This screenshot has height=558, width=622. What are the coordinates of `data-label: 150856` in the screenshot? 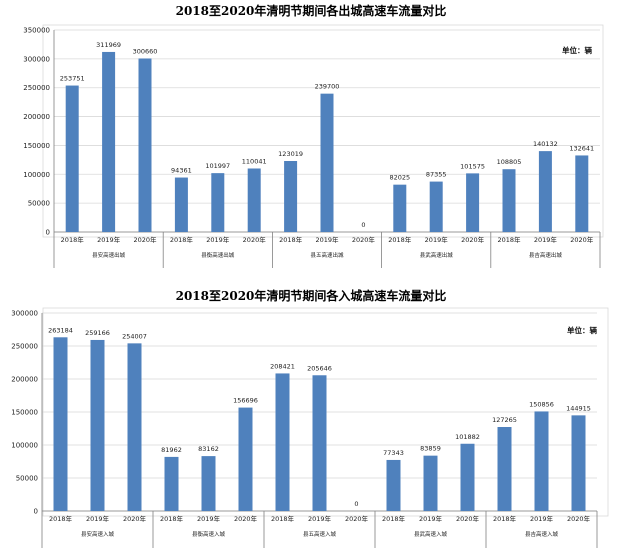 It's located at (541, 404).